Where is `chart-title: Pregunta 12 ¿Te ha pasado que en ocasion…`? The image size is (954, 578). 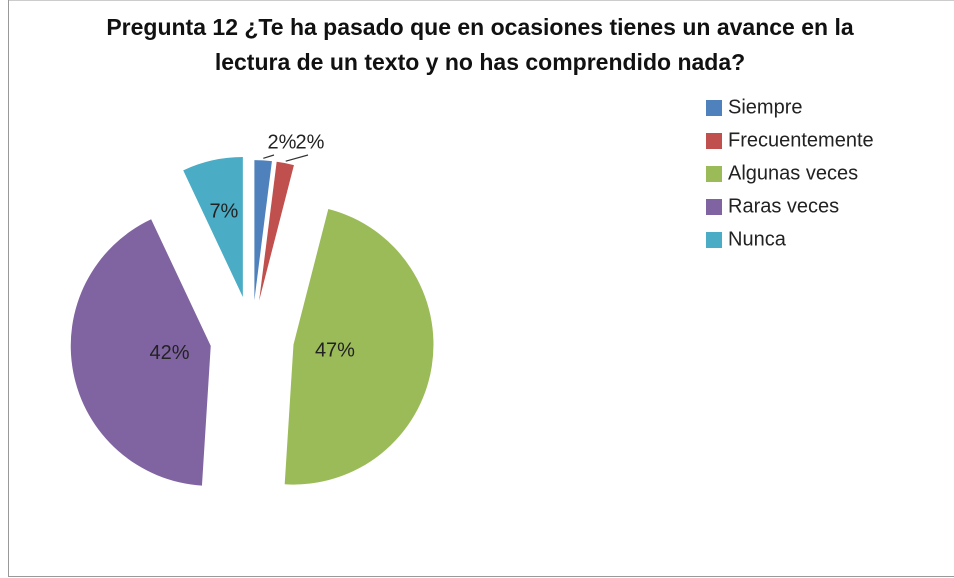 chart-title: Pregunta 12 ¿Te ha pasado que en ocasion… is located at coordinates (480, 44).